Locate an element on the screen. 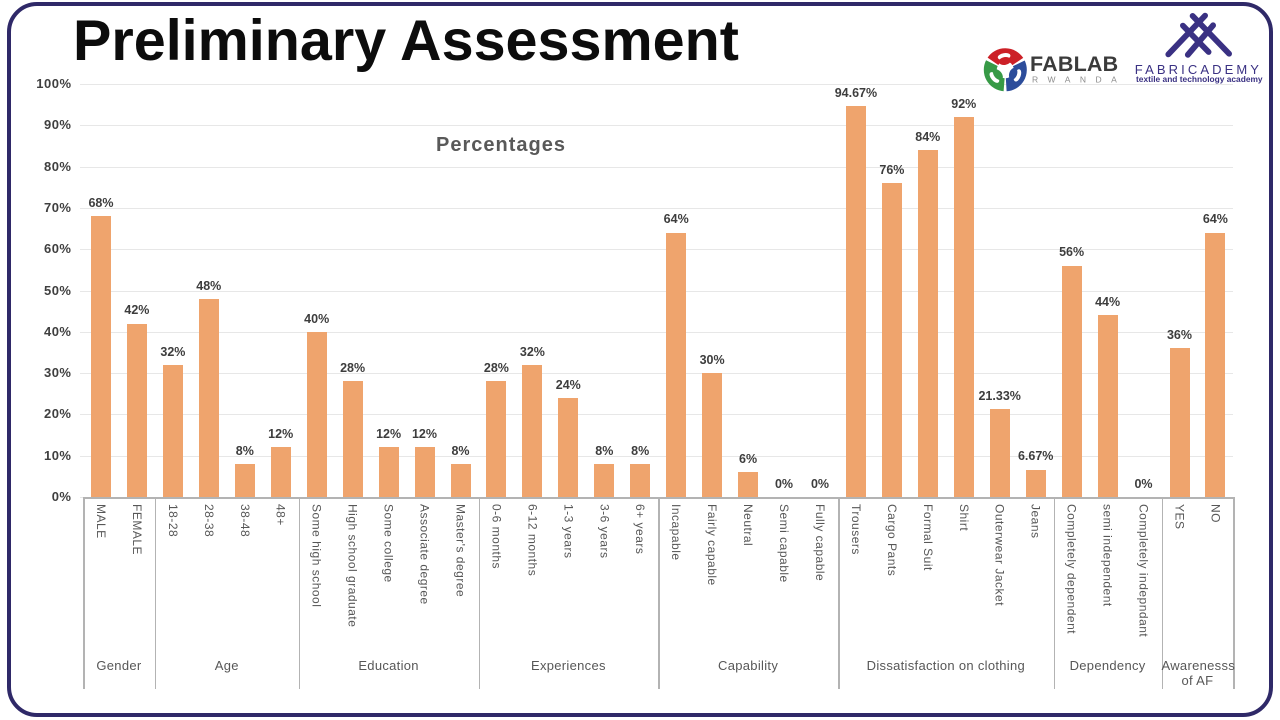 The width and height of the screenshot is (1280, 720). svg-text: FABLAB is located at coordinates (1074, 64).